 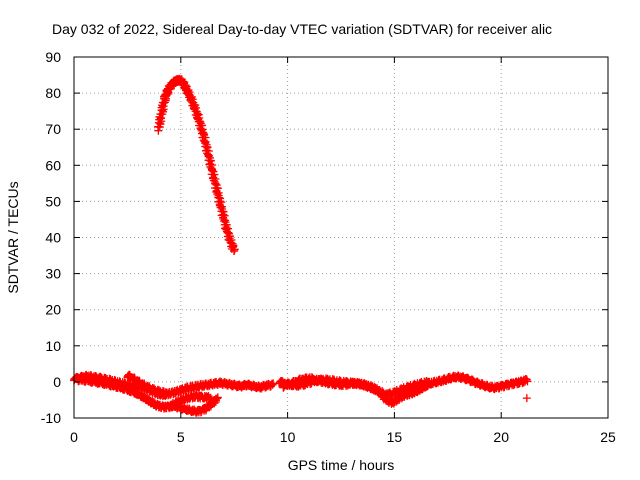 I want to click on x-tick-label: 5, so click(x=181, y=437).